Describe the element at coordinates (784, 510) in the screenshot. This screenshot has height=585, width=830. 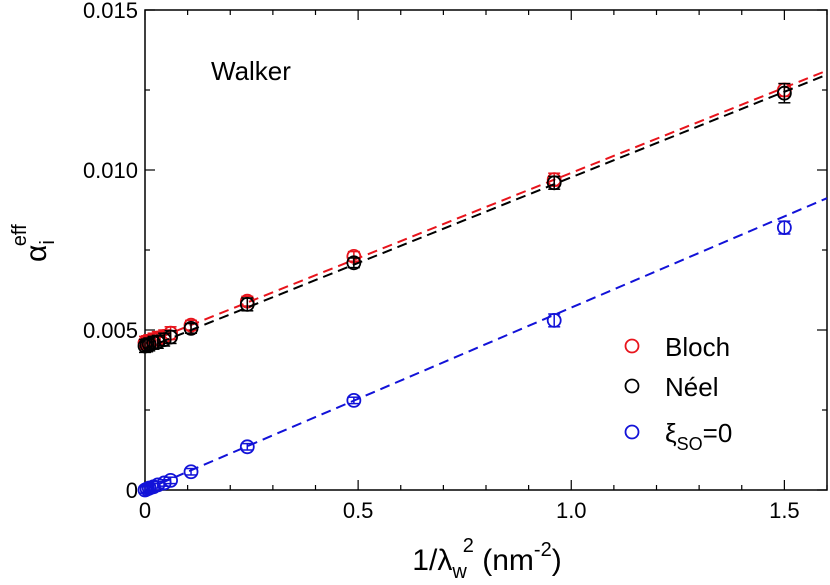
I see `x-tick-label: 1.5` at that location.